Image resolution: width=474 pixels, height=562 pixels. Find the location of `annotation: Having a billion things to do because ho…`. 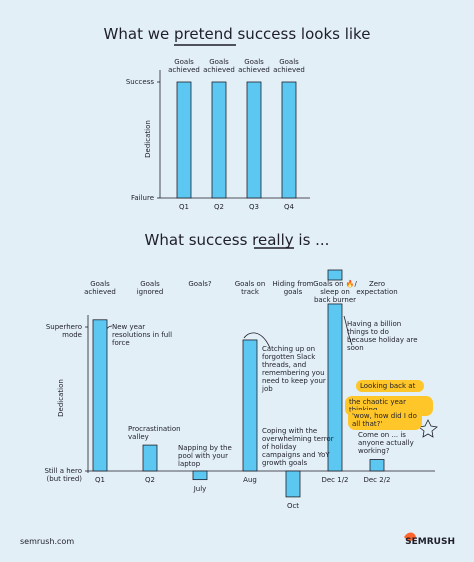

annotation: Having a billion things to do because ho… is located at coordinates (382, 336).